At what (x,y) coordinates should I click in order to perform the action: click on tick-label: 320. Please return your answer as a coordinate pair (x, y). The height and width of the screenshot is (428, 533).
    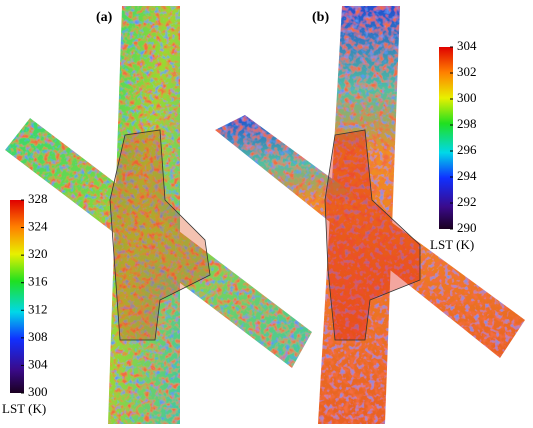
    Looking at the image, I should click on (38, 253).